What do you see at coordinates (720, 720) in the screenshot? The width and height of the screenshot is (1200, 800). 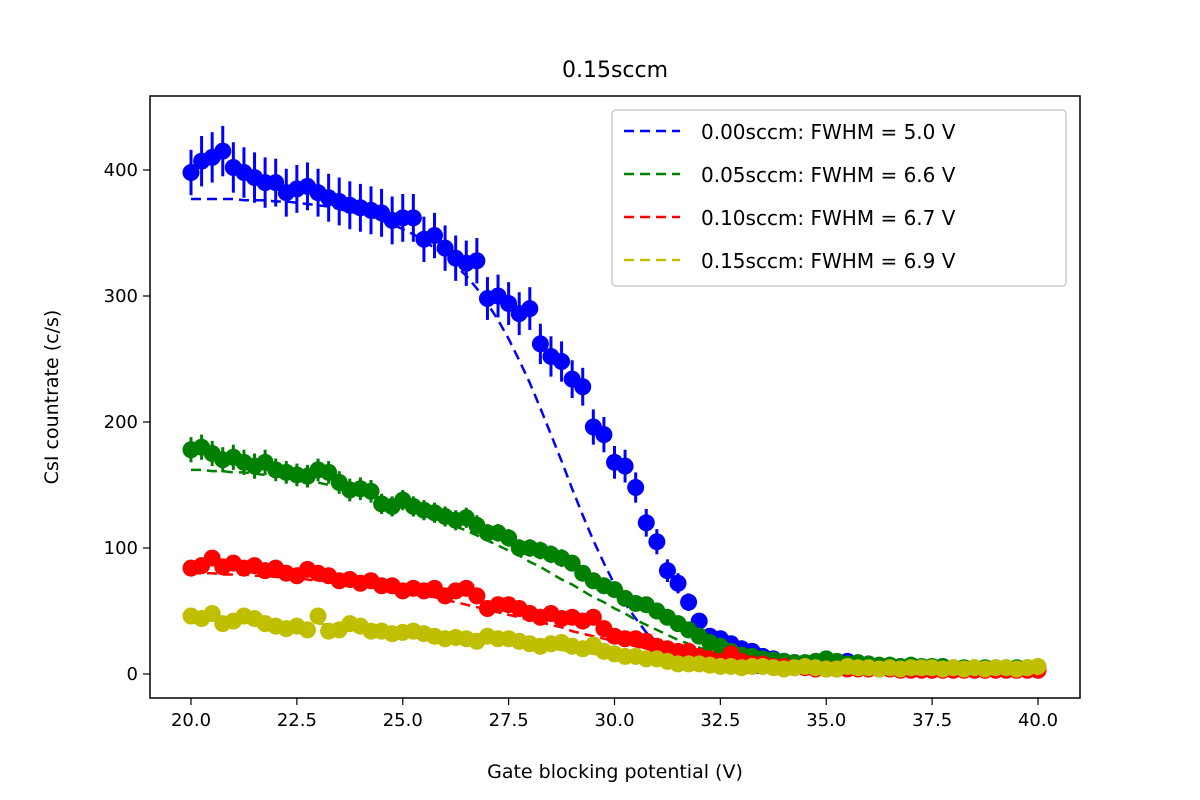 I see `x-tick-label: 32.5` at bounding box center [720, 720].